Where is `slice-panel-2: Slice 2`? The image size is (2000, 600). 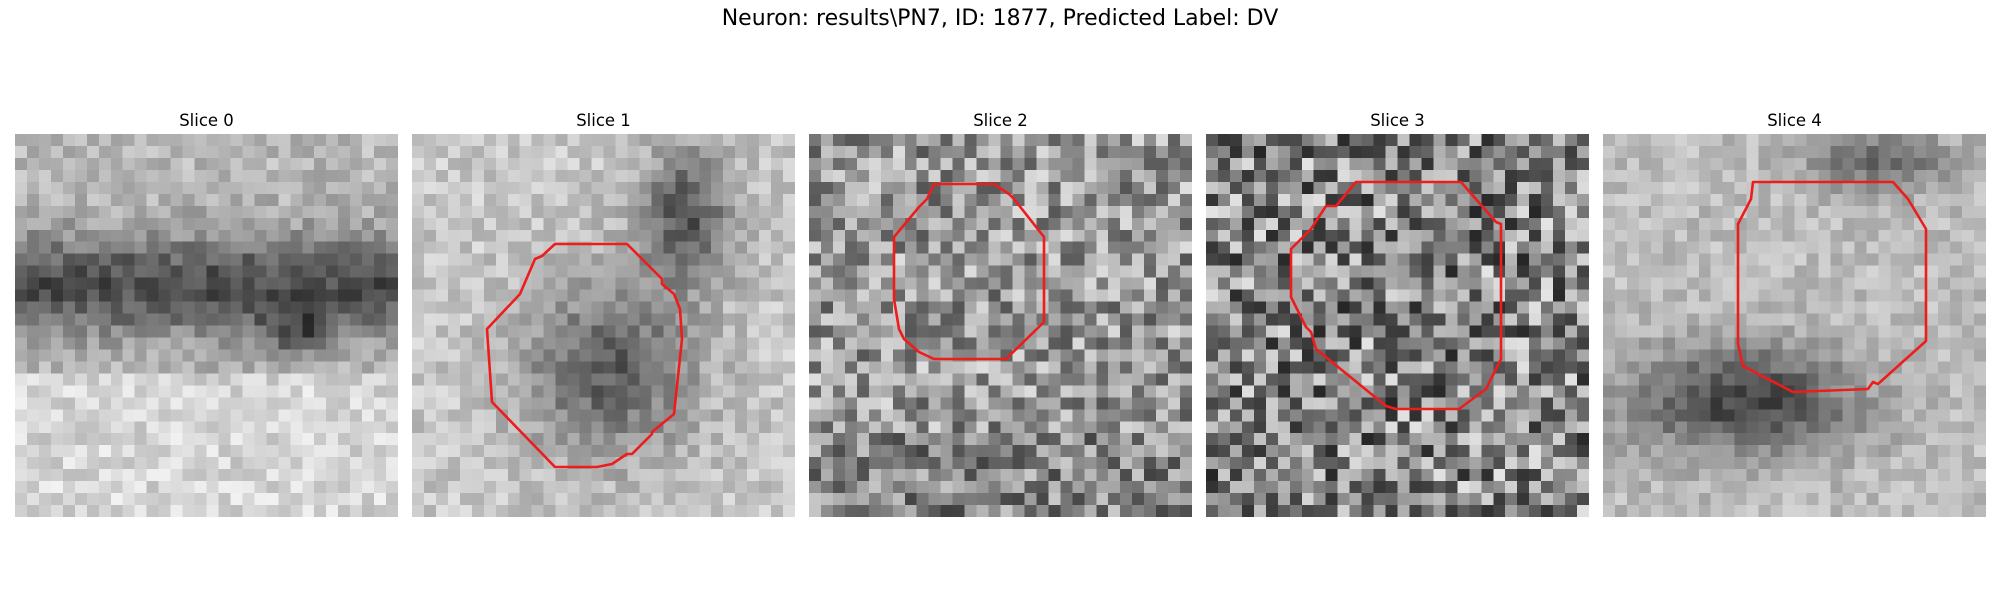
slice-panel-2: Slice 2 is located at coordinates (1000, 313).